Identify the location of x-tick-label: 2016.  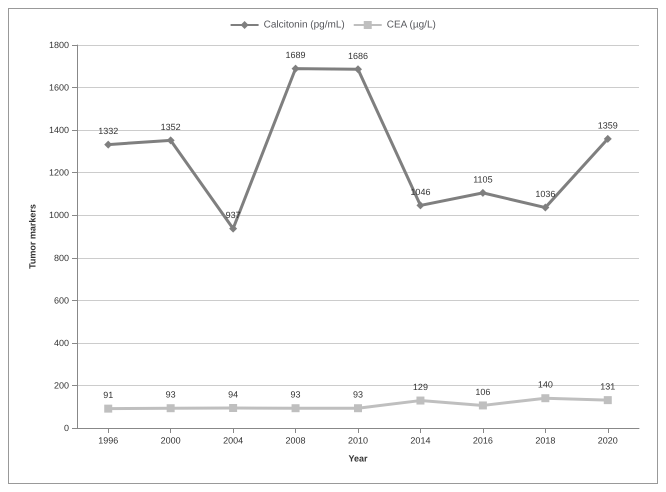
(482, 441).